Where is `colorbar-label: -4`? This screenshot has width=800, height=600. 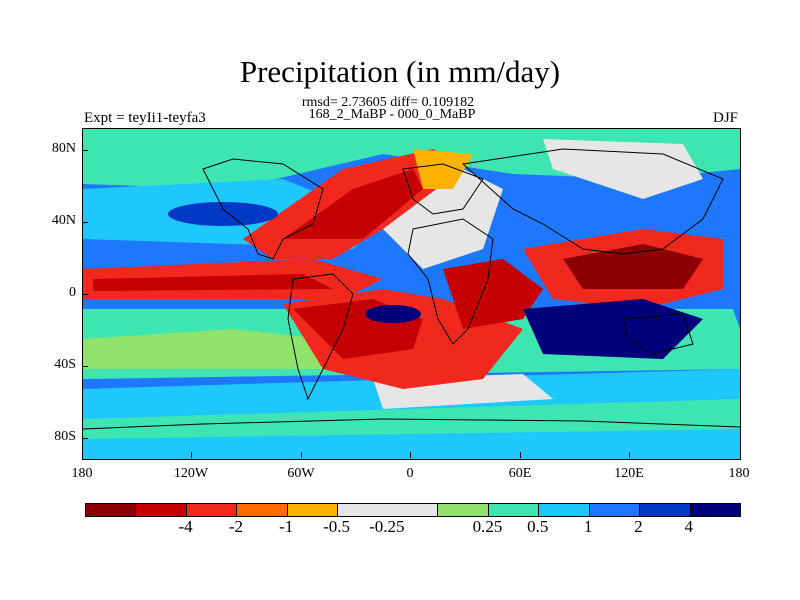
colorbar-label: -4 is located at coordinates (185, 526).